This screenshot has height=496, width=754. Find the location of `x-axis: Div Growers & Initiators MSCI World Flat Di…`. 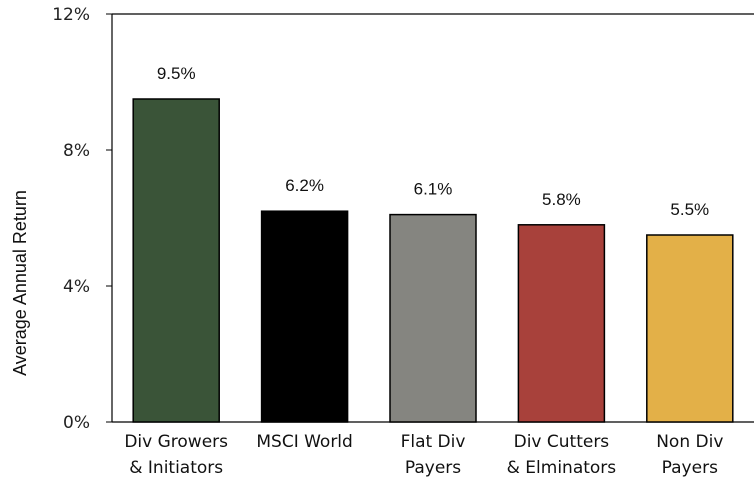

x-axis: Div Growers & Initiators MSCI World Flat Di… is located at coordinates (423, 455).